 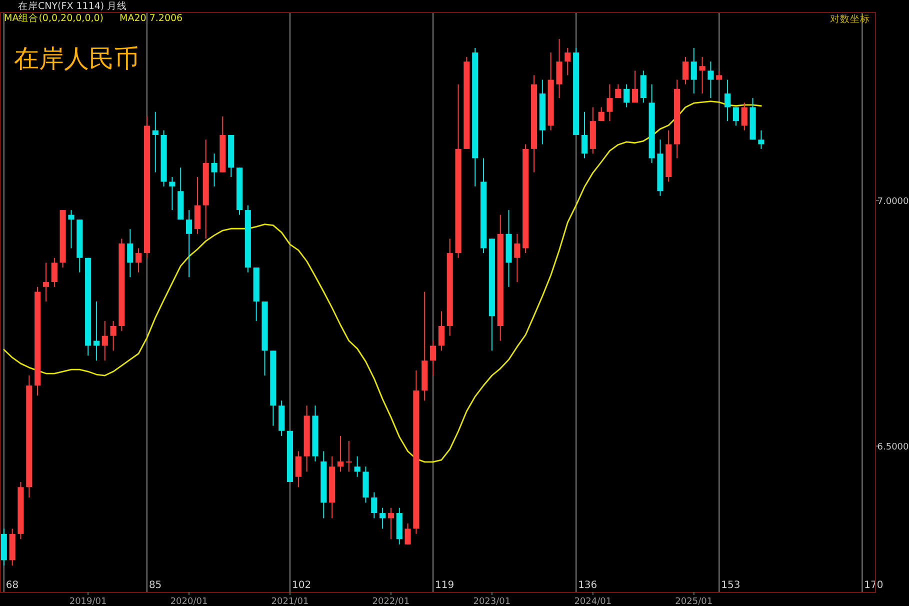 What do you see at coordinates (593, 601) in the screenshot?
I see `x-tick-label: 2024/01` at bounding box center [593, 601].